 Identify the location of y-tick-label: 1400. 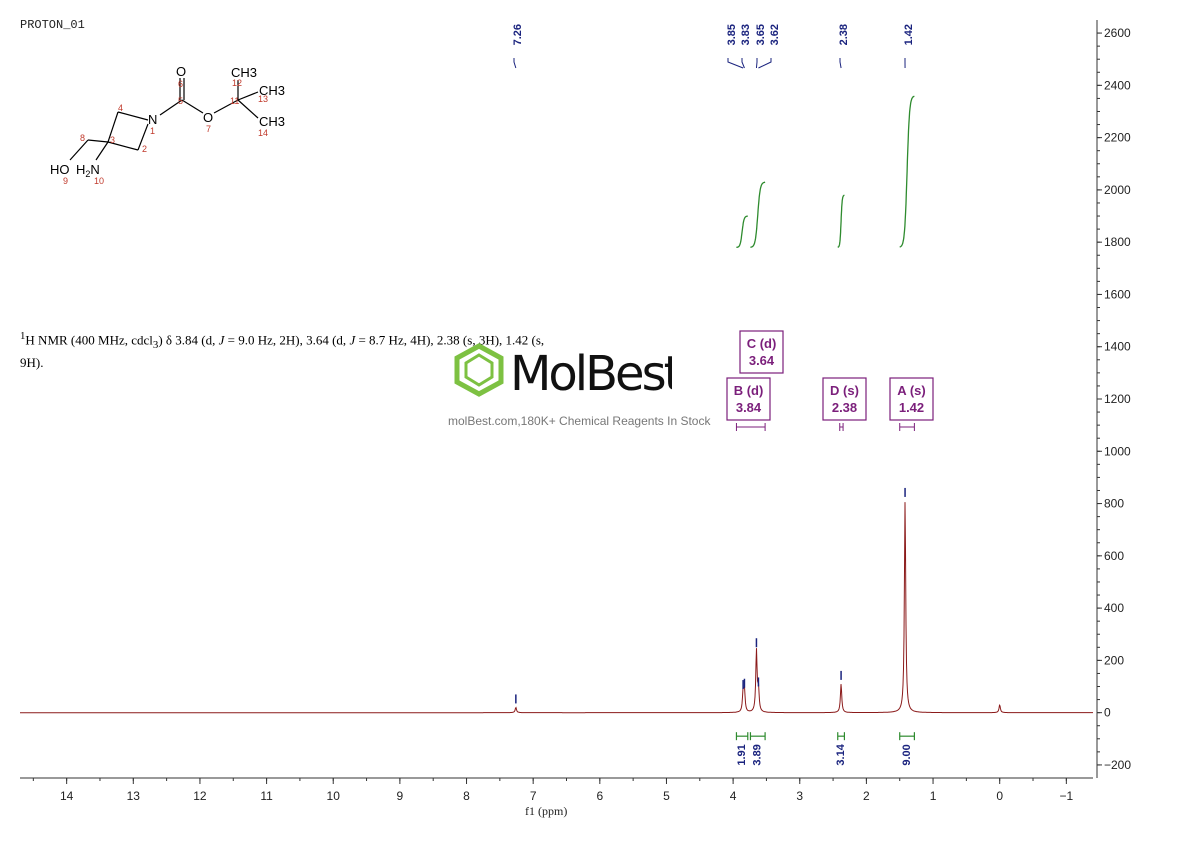
(1117, 347).